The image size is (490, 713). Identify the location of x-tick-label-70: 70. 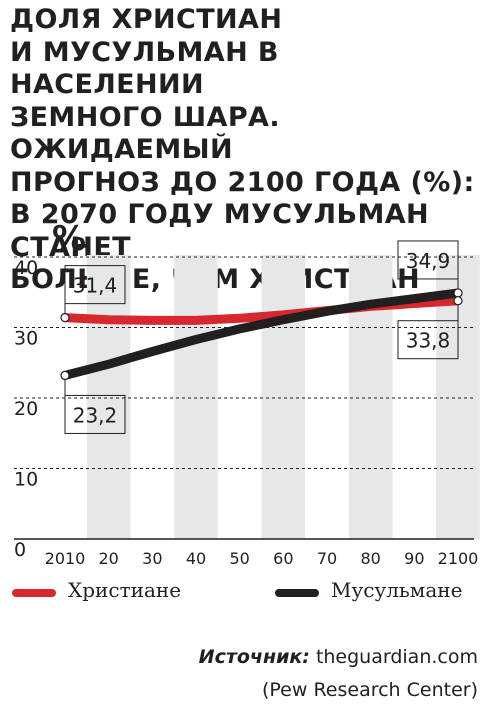
(327, 558).